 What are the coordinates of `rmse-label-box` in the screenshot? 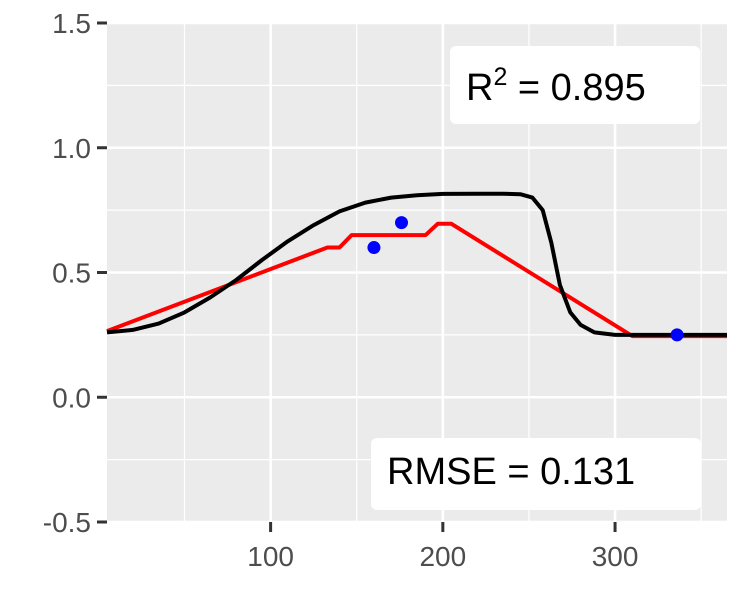 It's located at (536, 474).